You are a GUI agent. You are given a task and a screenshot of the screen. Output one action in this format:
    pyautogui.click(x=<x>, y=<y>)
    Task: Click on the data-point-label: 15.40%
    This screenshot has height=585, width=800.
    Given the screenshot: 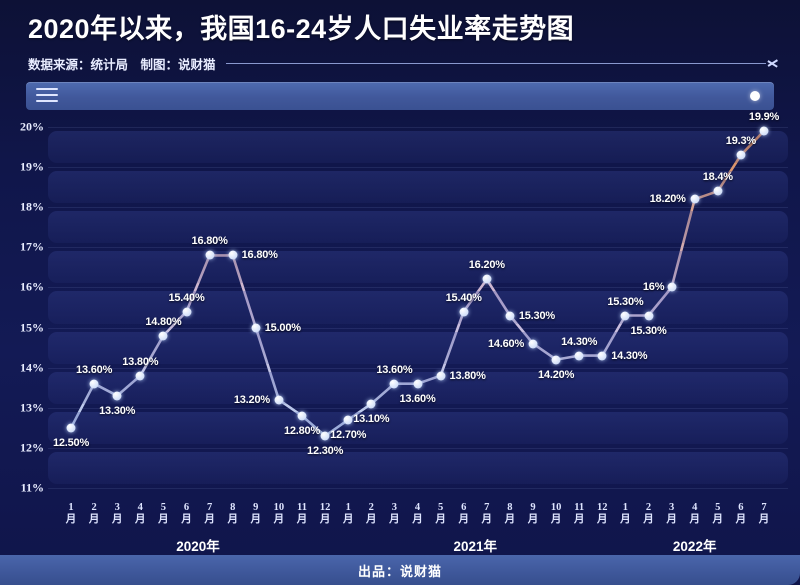 What is the action you would take?
    pyautogui.click(x=463, y=297)
    